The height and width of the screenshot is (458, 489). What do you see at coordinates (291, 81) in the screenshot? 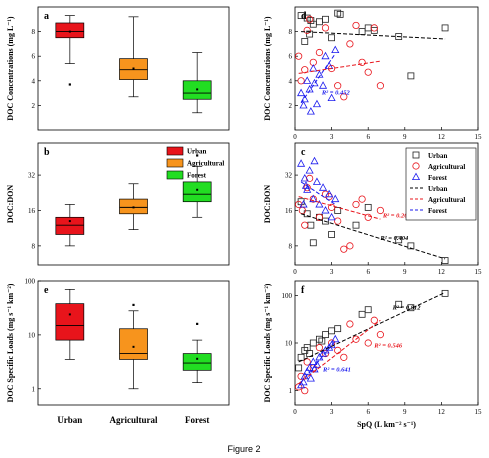
I see `panel-d-ytick-label: 4` at bounding box center [291, 81].